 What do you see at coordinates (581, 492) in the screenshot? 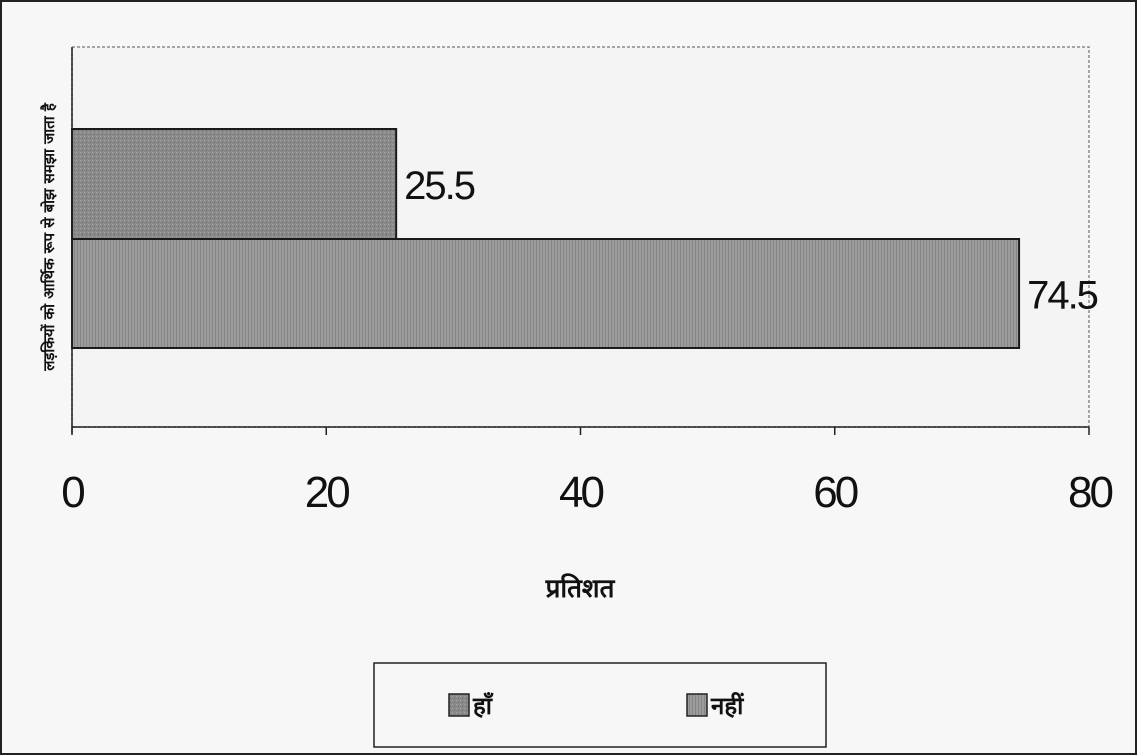
I see `x-tick-label: 40` at bounding box center [581, 492].